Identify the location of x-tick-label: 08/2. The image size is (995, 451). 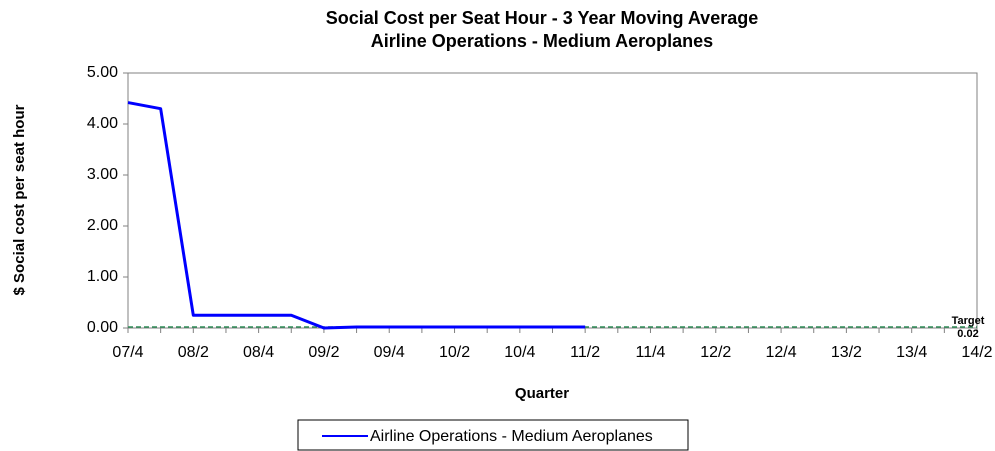
(193, 352).